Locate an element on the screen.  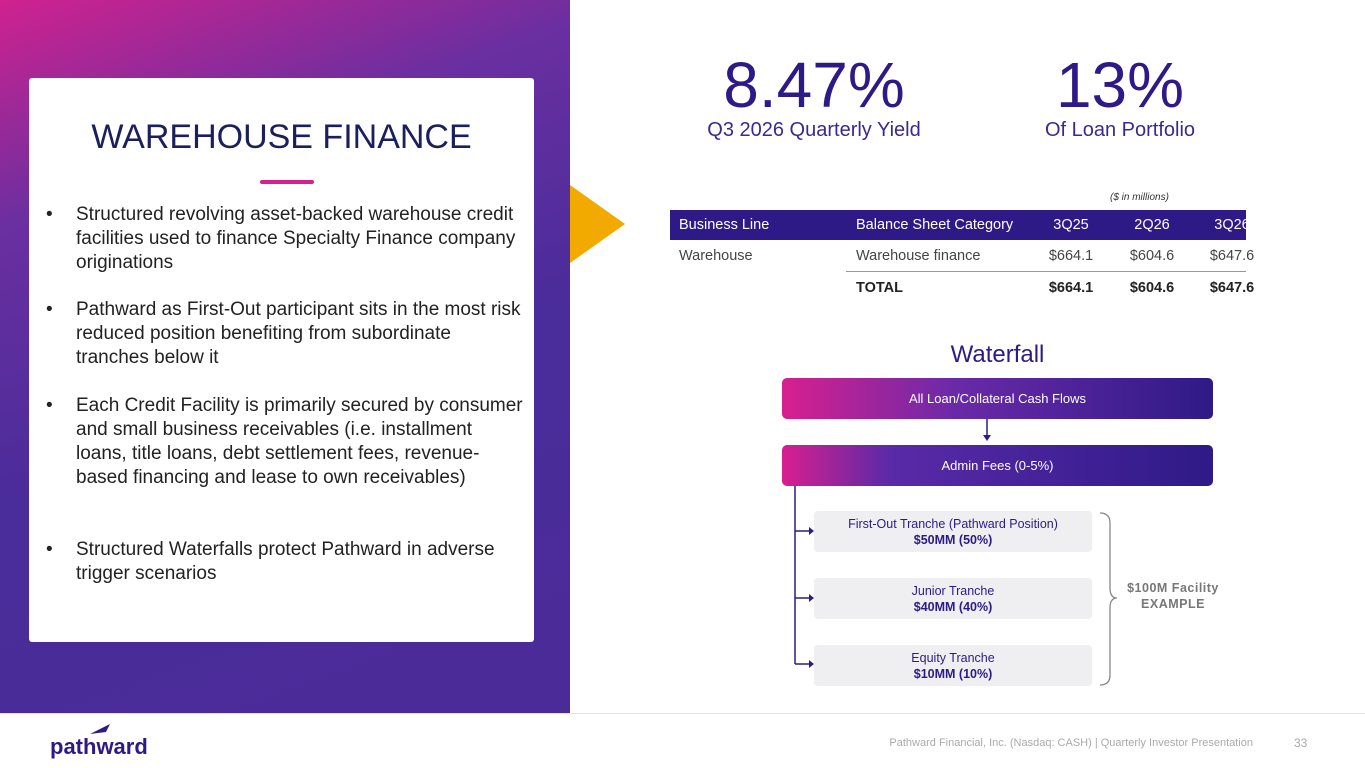
stat-value: 8.47% is located at coordinates (814, 85).